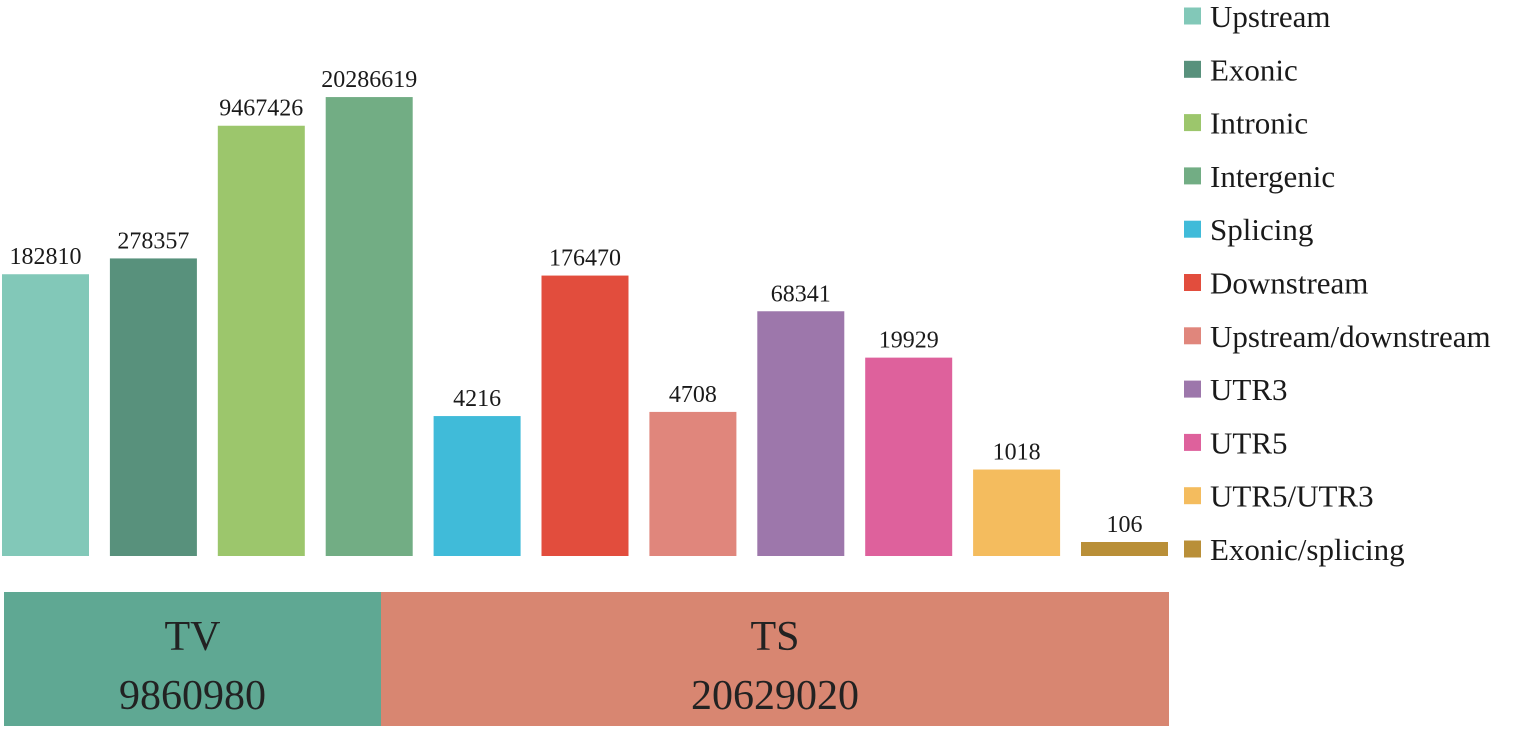 This screenshot has width=1535, height=730. What do you see at coordinates (477, 486) in the screenshot?
I see `bar-splicing` at bounding box center [477, 486].